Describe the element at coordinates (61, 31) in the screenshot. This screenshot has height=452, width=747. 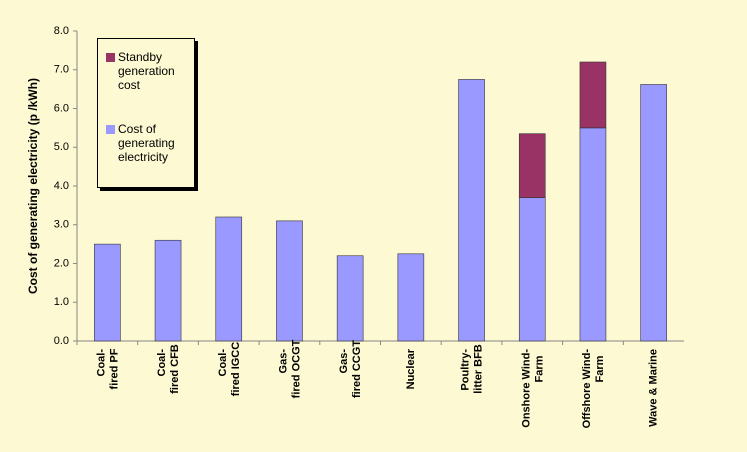
I see `y-tick-label: 8.0` at that location.